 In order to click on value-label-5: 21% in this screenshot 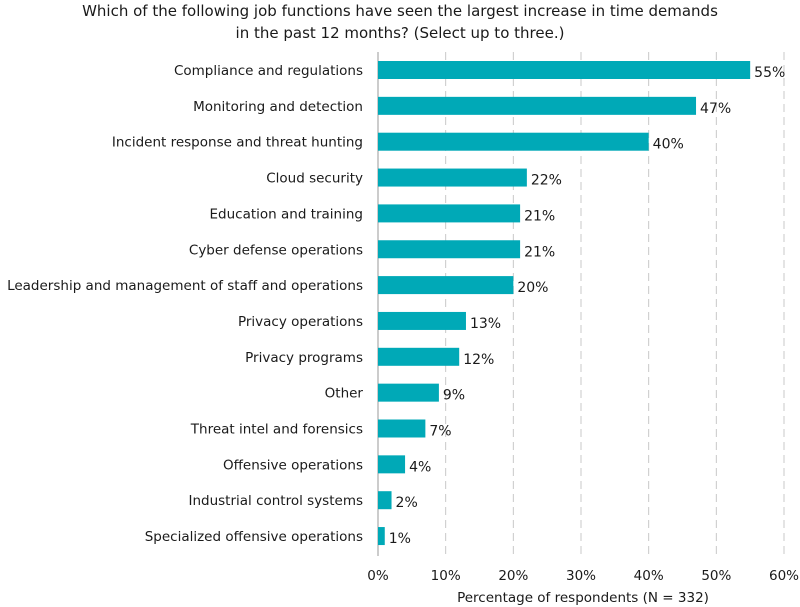, I will do `click(539, 216)`.